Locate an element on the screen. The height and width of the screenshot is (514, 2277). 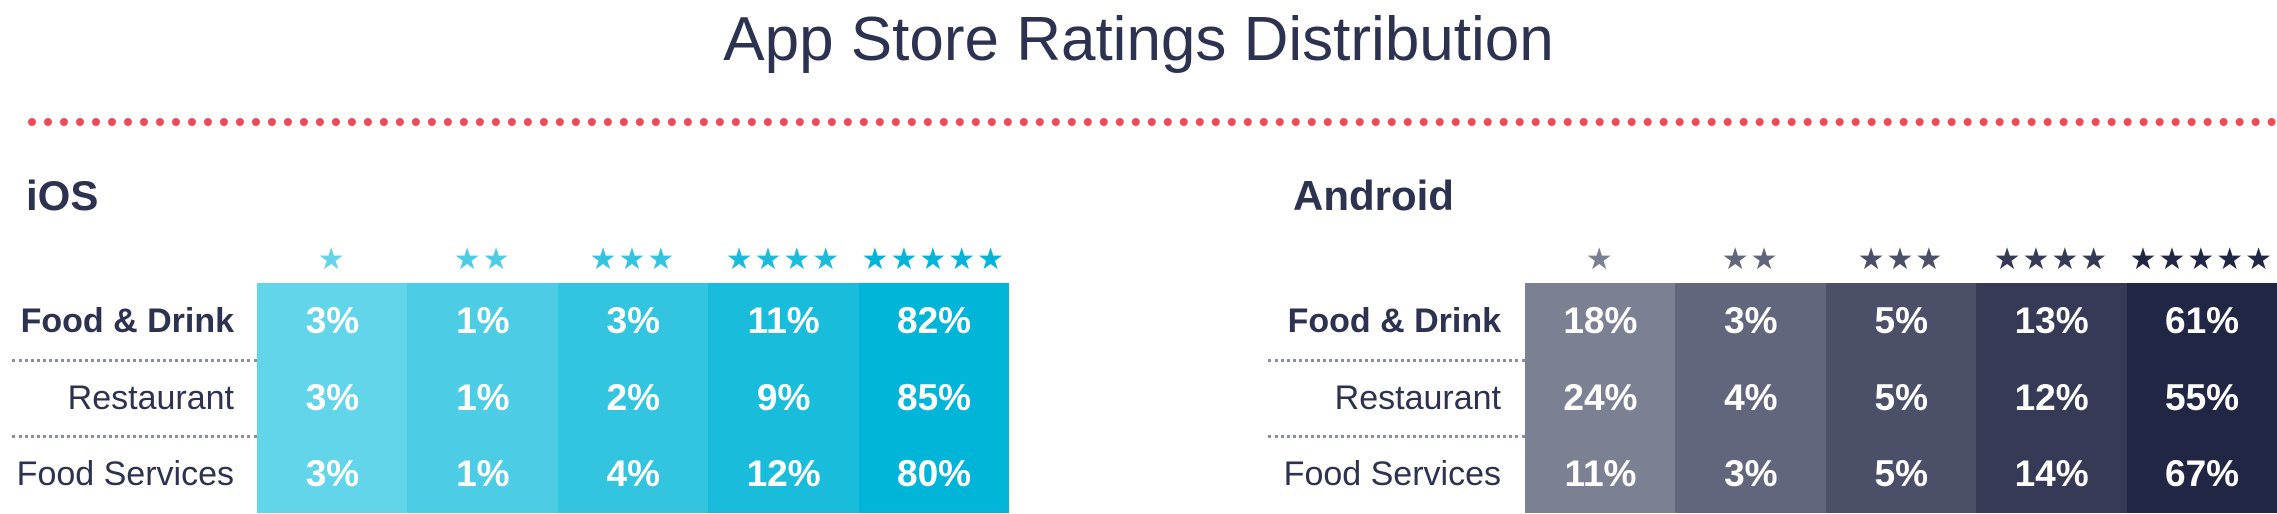
cell: 9% is located at coordinates (784, 398).